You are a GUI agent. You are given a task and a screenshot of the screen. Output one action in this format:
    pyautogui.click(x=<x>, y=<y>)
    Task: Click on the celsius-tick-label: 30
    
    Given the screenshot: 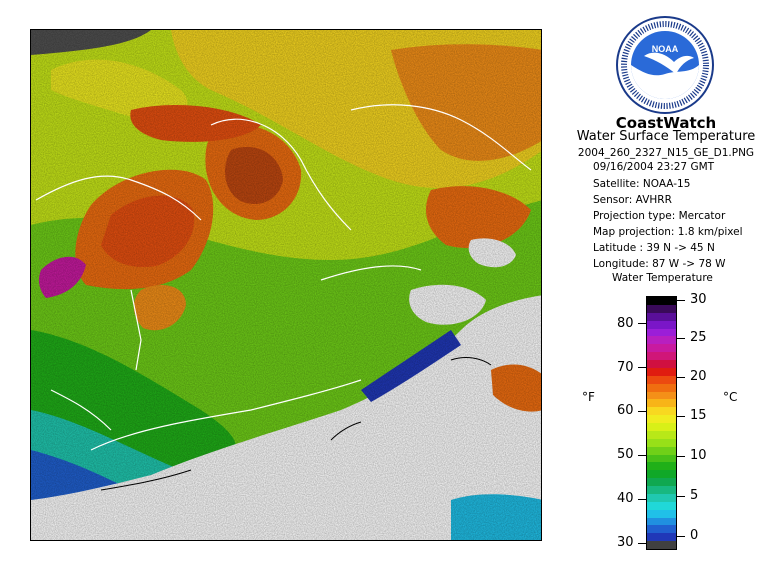 What is the action you would take?
    pyautogui.click(x=698, y=299)
    